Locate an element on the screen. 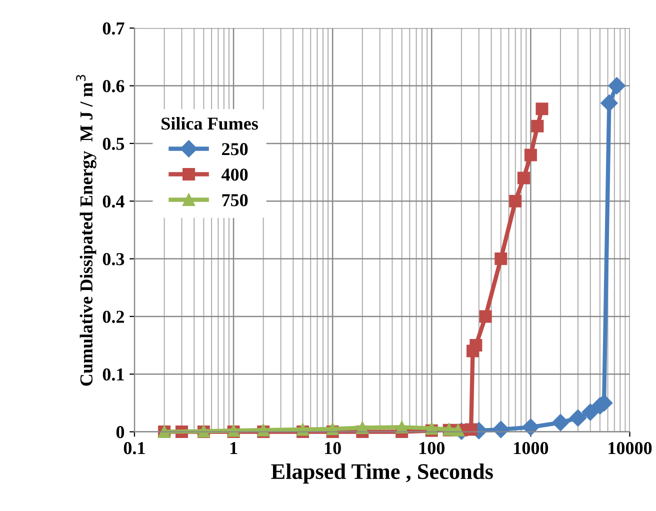 This screenshot has width=656, height=511. x-tick-label: 1000 is located at coordinates (531, 448).